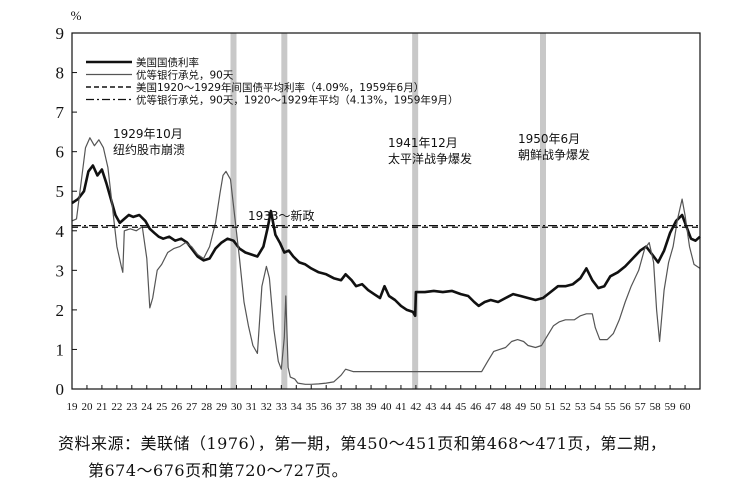 This screenshot has height=495, width=729. What do you see at coordinates (430, 158) in the screenshot?
I see `event-label-3-line-2: 太平洋战争爆发` at bounding box center [430, 158].